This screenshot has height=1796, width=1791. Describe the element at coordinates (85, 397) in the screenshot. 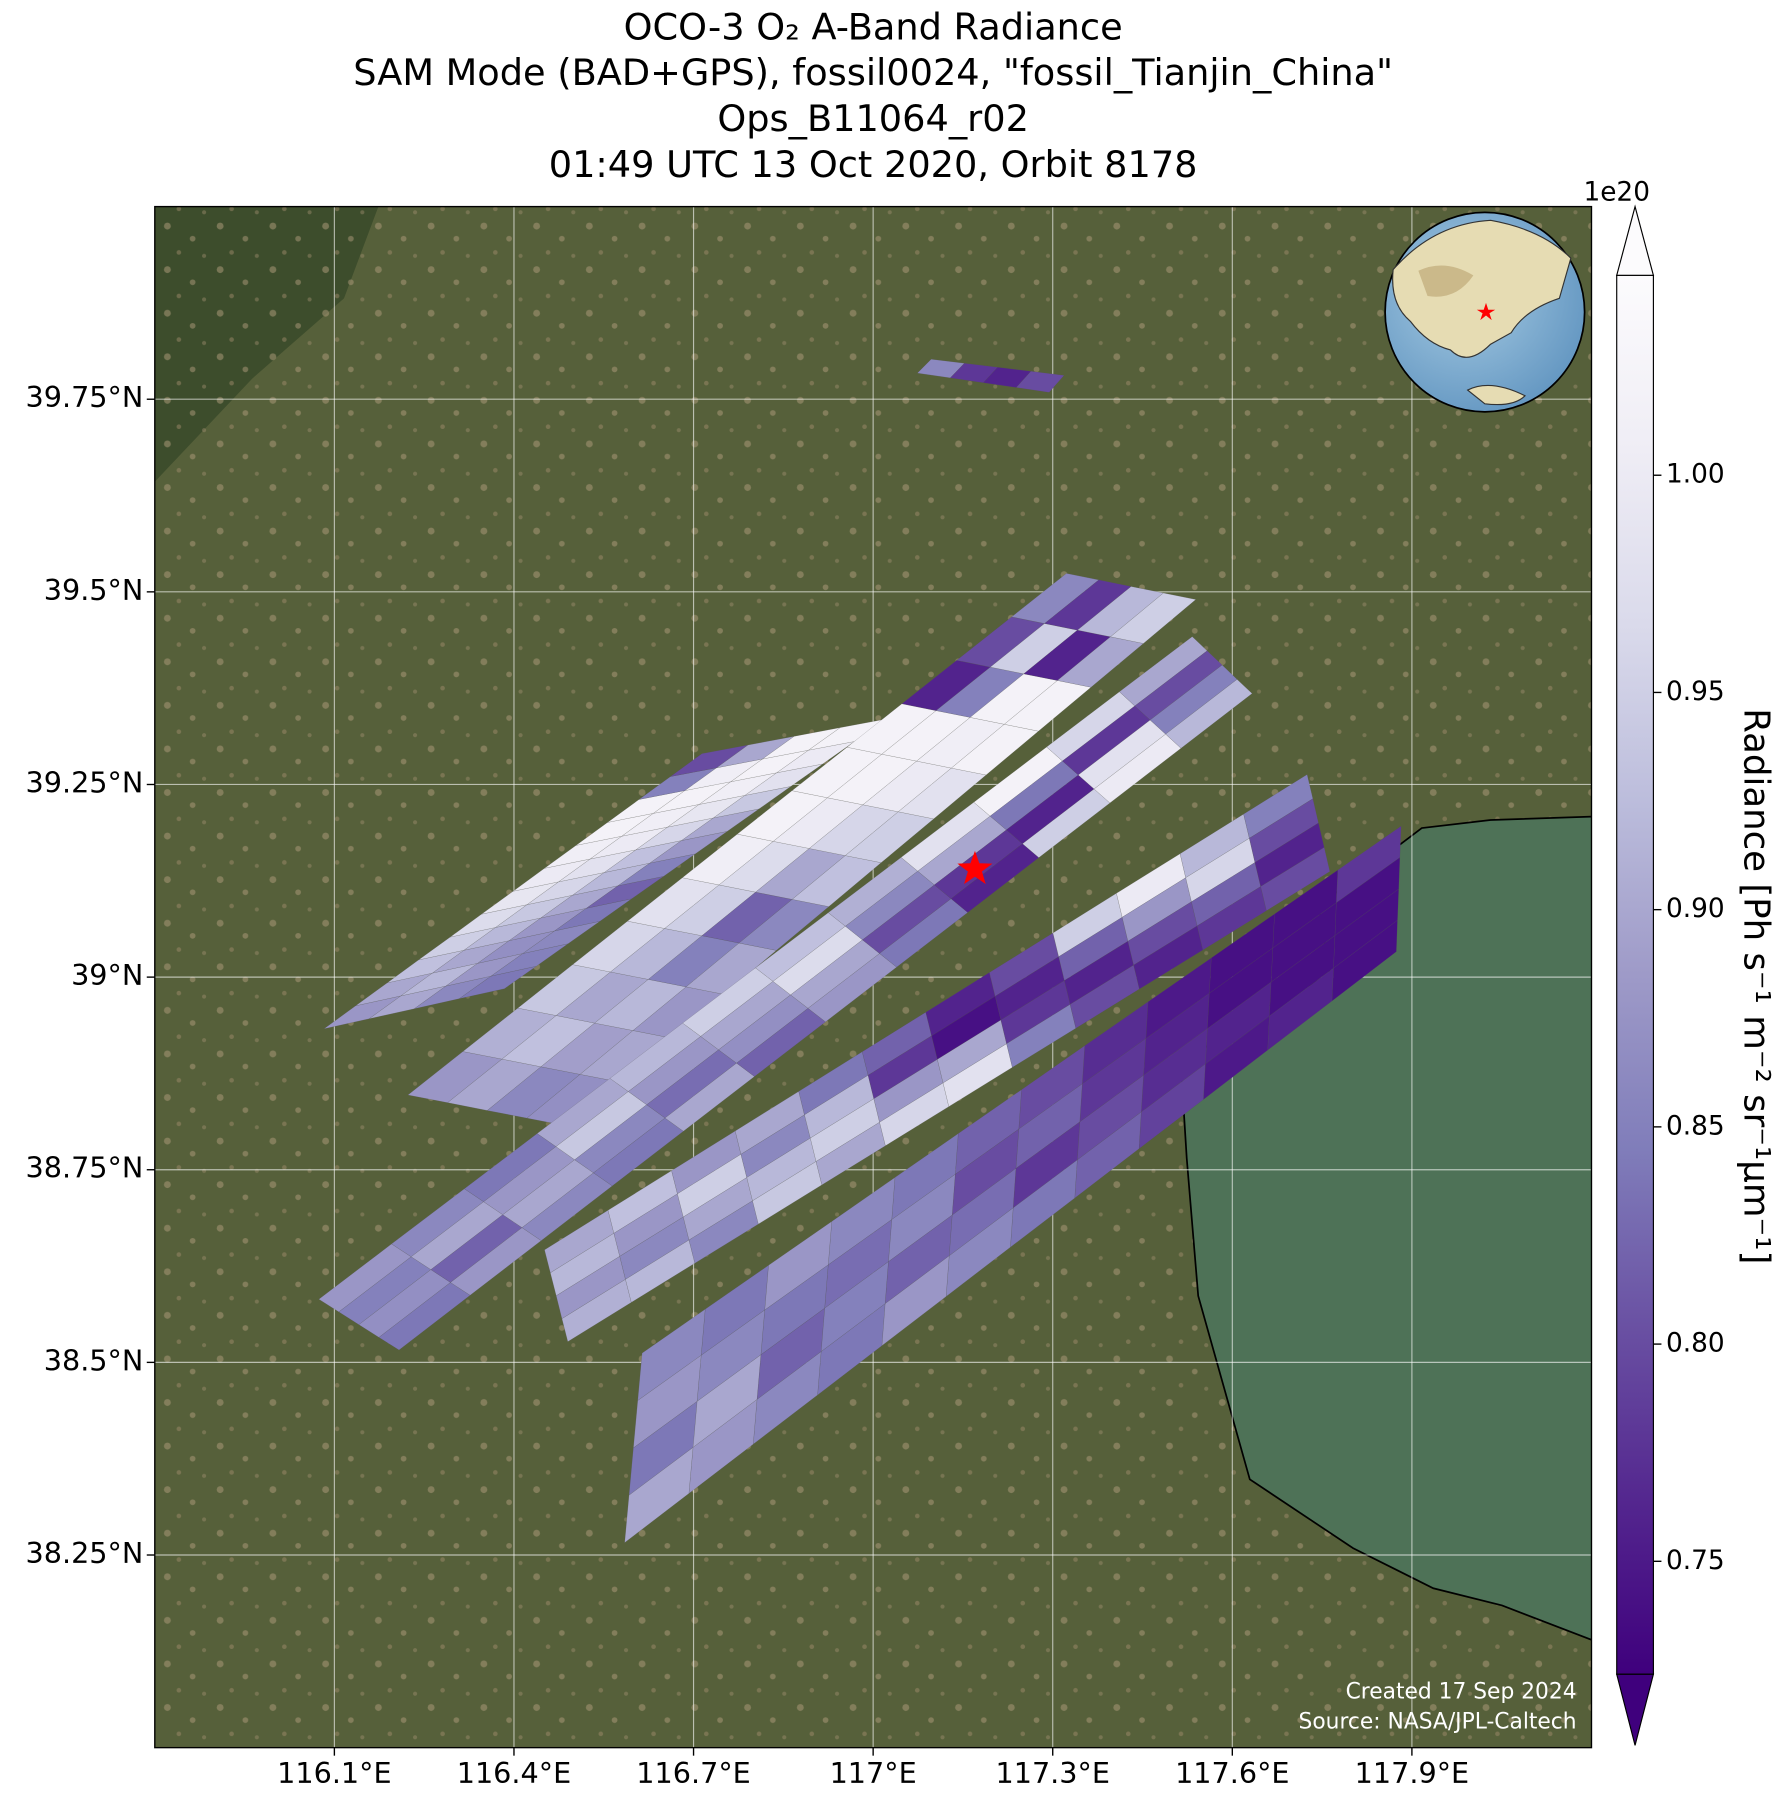

I see `y-tick-label: 39.75°N` at that location.